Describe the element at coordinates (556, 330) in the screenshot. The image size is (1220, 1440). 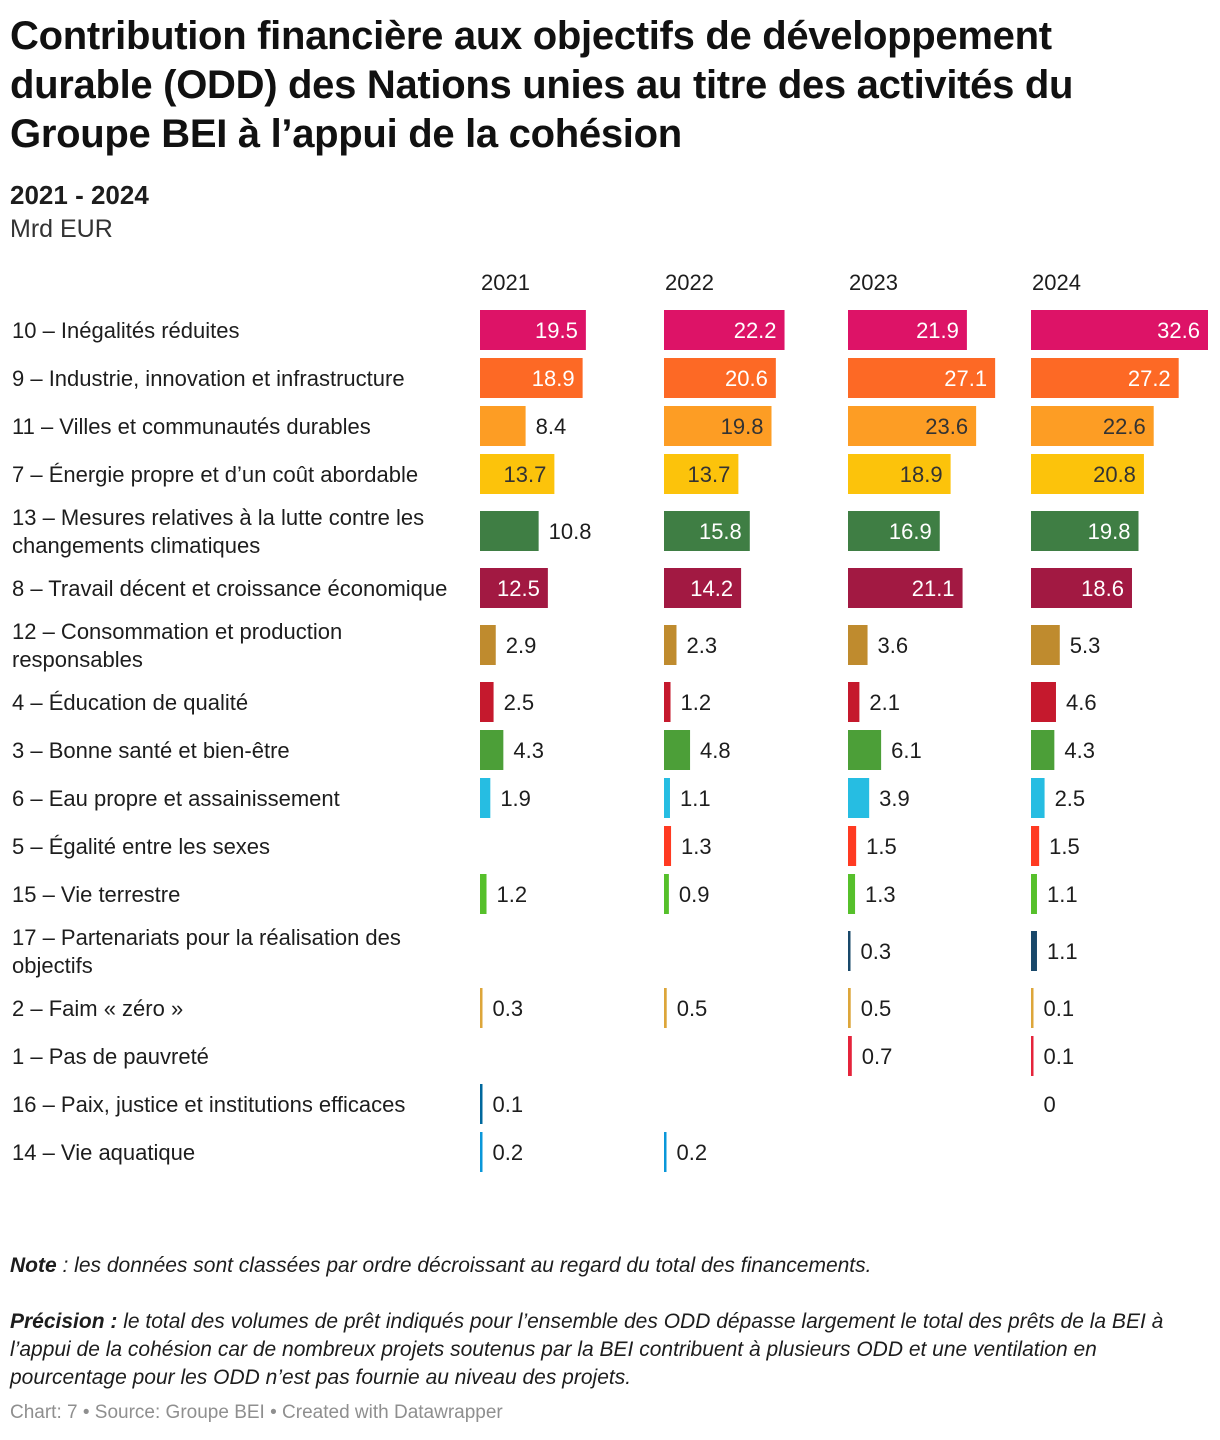
I see `bar-value-label: 19.5` at that location.